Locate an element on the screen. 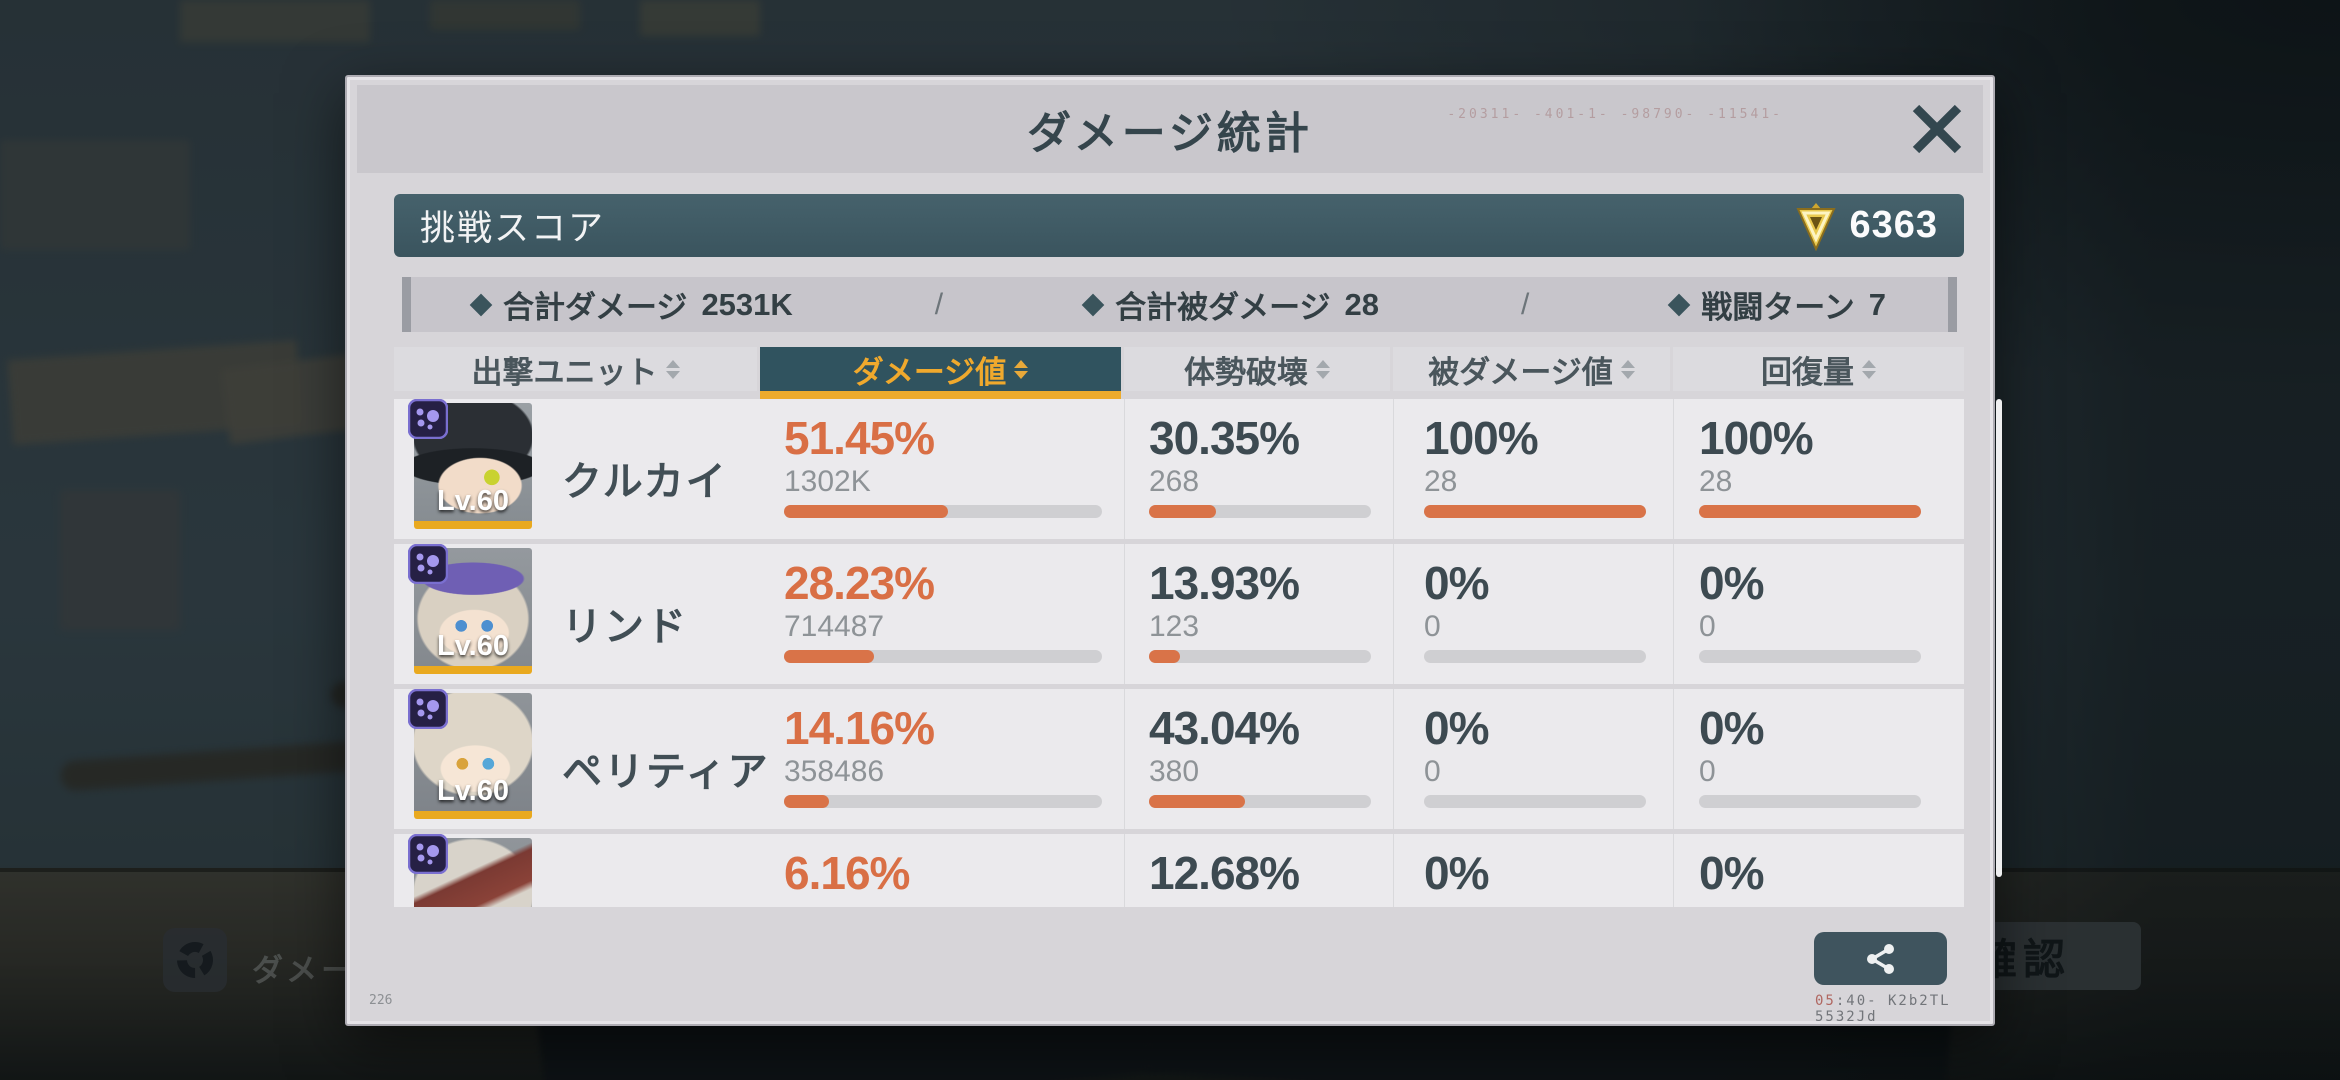 Image resolution: width=2340 pixels, height=1080 pixels. share-icon is located at coordinates (1880, 958).